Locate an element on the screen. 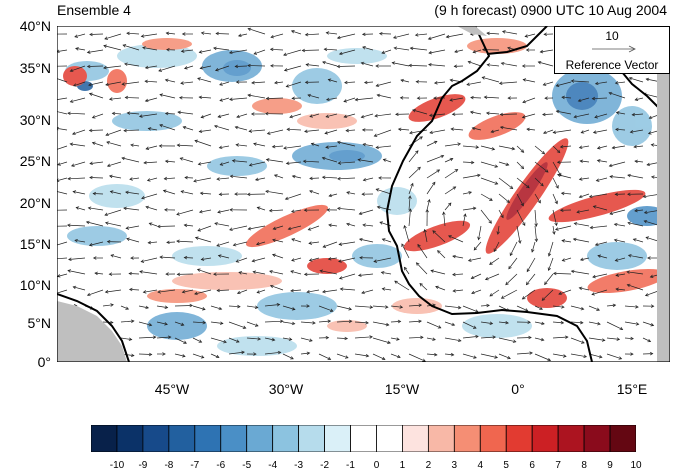 Image resolution: width=673 pixels, height=471 pixels. lon-label-15w: 15°W is located at coordinates (402, 389).